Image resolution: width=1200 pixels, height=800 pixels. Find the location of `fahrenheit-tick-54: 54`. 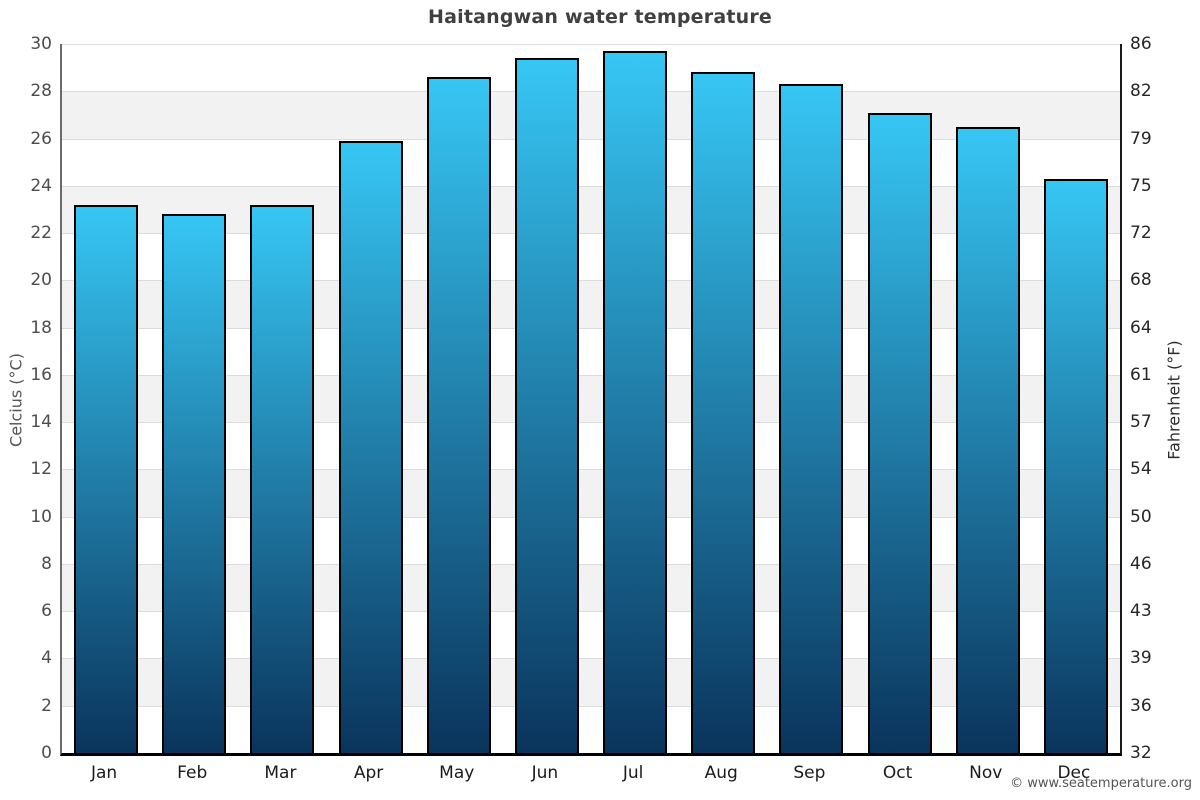

fahrenheit-tick-54: 54 is located at coordinates (1141, 469).